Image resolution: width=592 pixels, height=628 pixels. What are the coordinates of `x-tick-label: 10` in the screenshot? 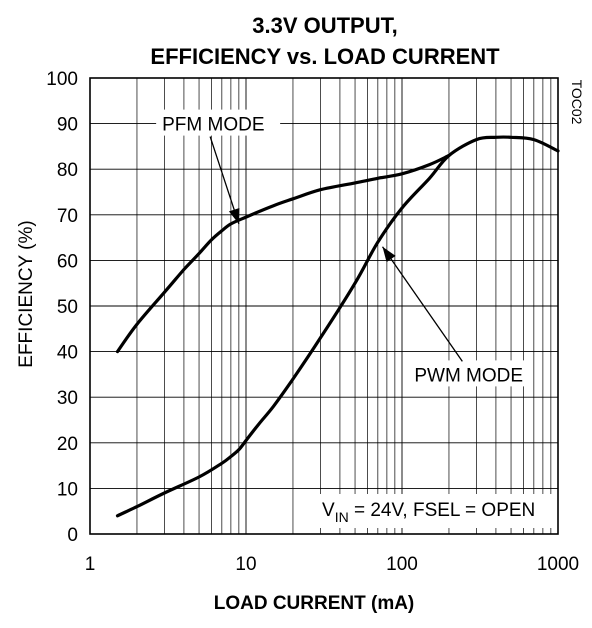 It's located at (245, 564).